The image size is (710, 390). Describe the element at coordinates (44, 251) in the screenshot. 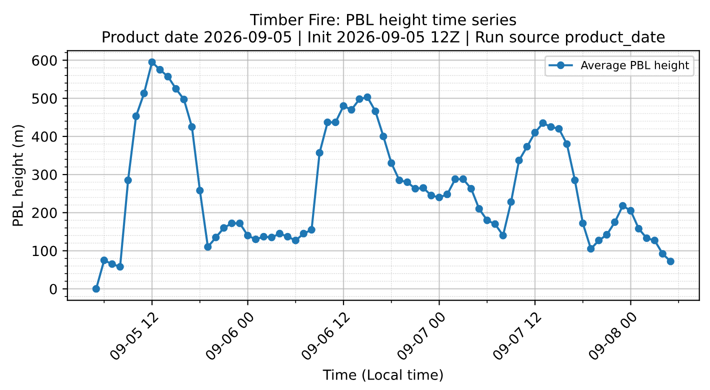

I see `y-tick-label: 100` at that location.